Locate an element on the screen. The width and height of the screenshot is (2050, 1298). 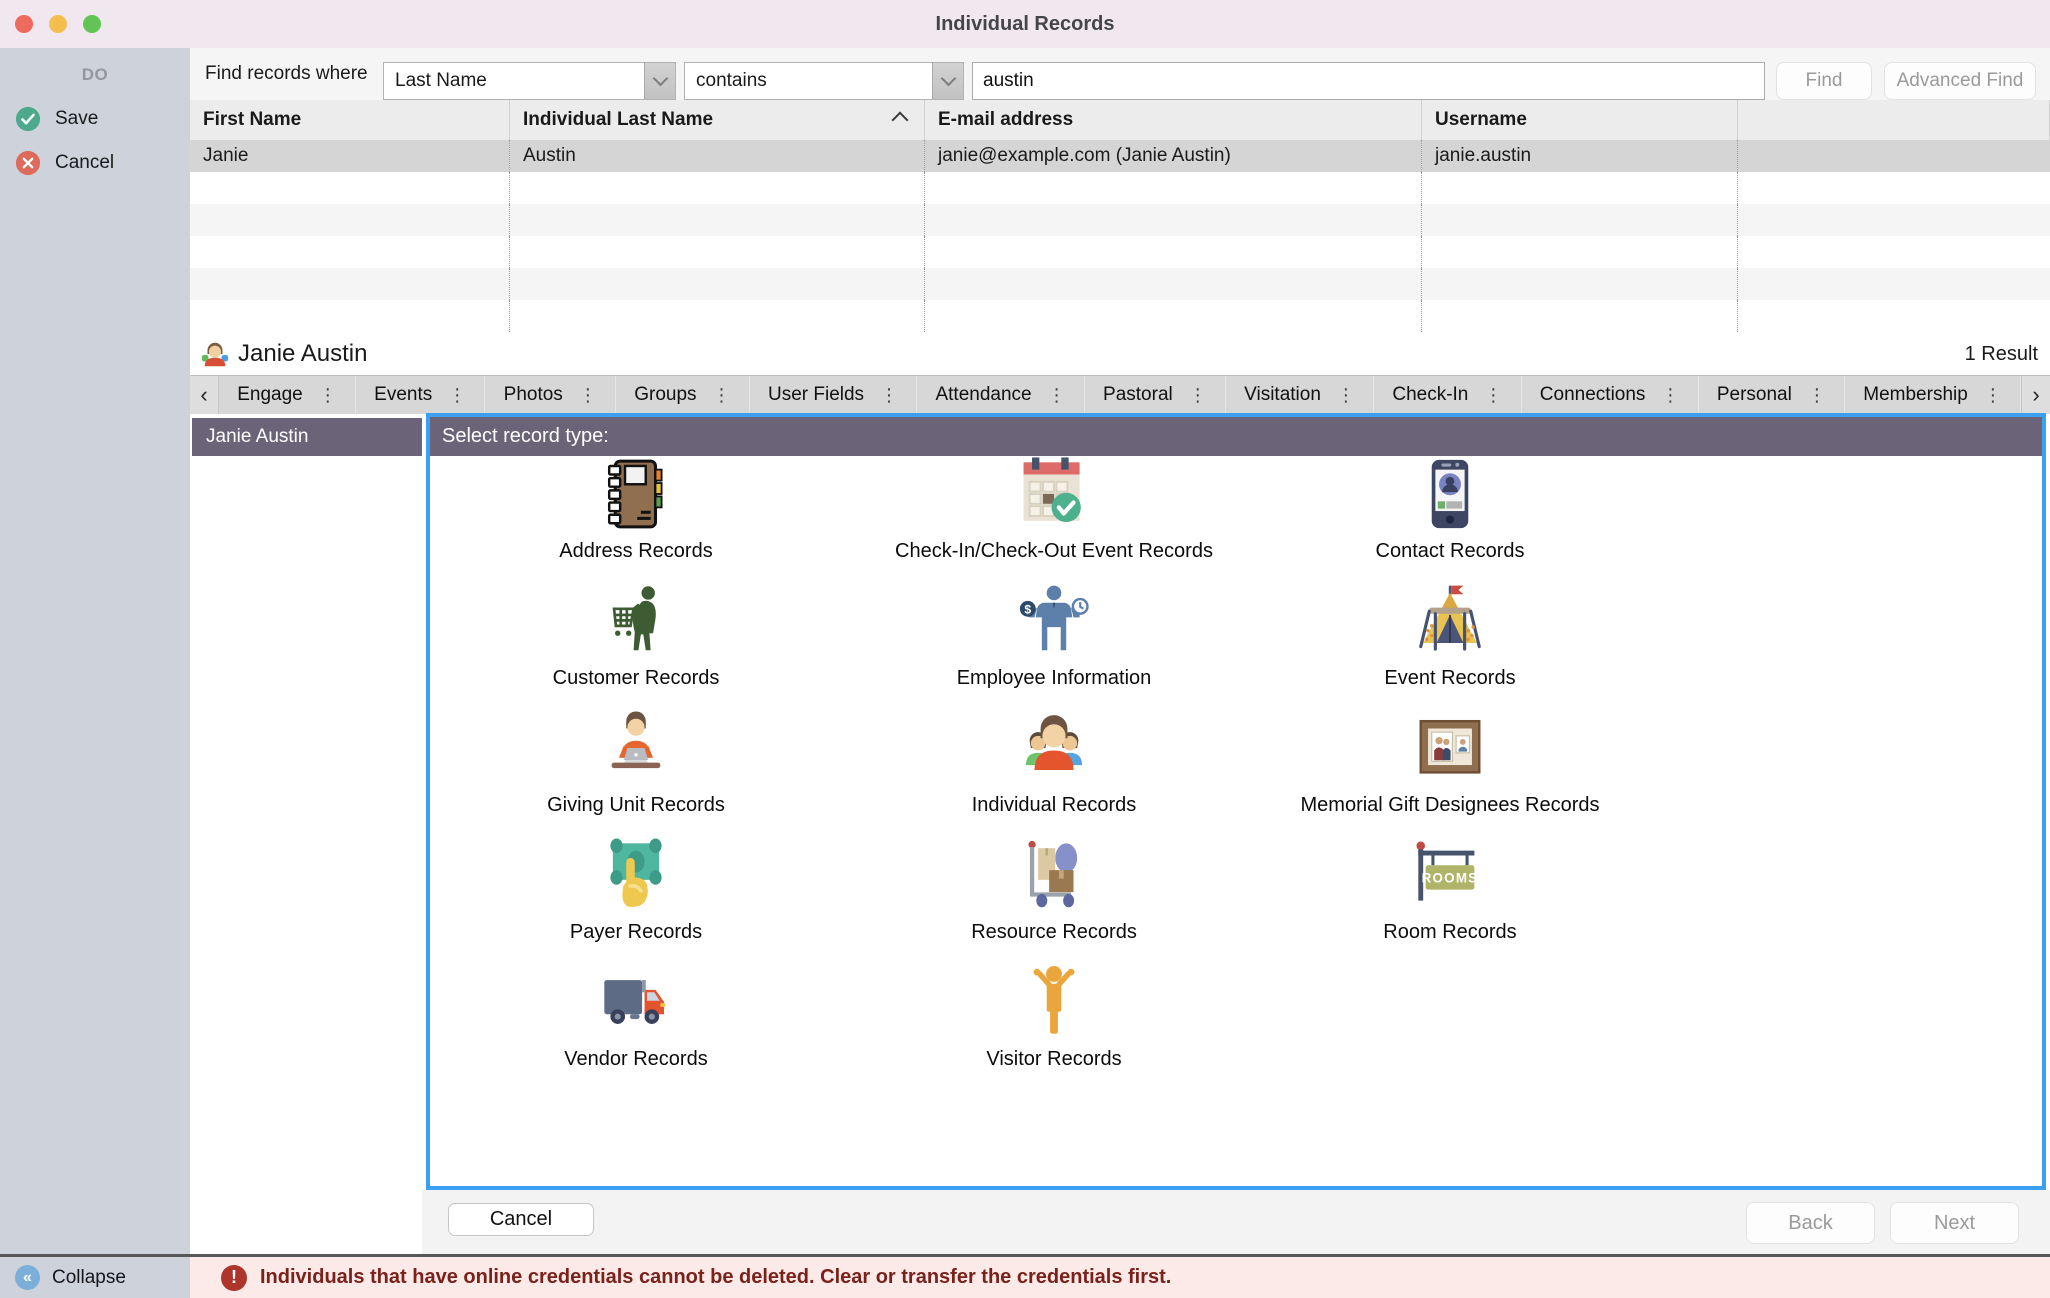
record-type-resource-records: Resource Records is located at coordinates (1054, 896).